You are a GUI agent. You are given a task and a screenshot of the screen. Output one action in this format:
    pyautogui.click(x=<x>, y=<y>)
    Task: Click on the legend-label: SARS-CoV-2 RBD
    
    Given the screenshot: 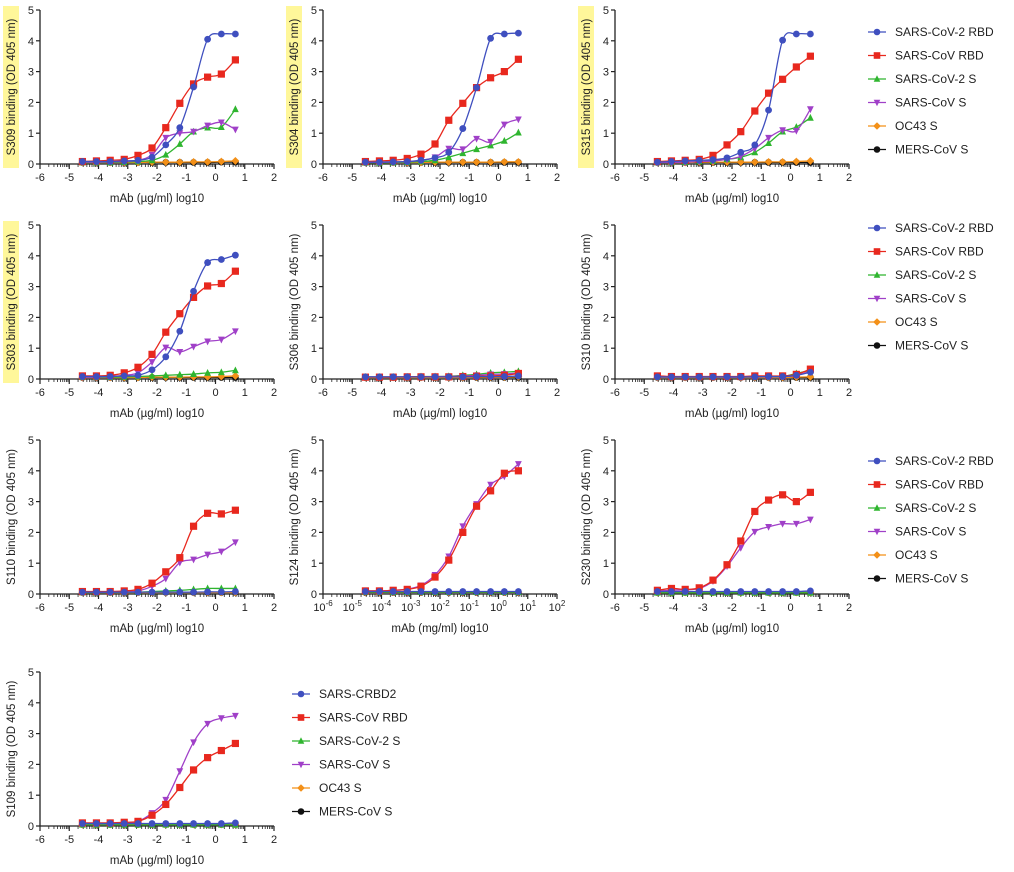 What is the action you would take?
    pyautogui.click(x=944, y=228)
    